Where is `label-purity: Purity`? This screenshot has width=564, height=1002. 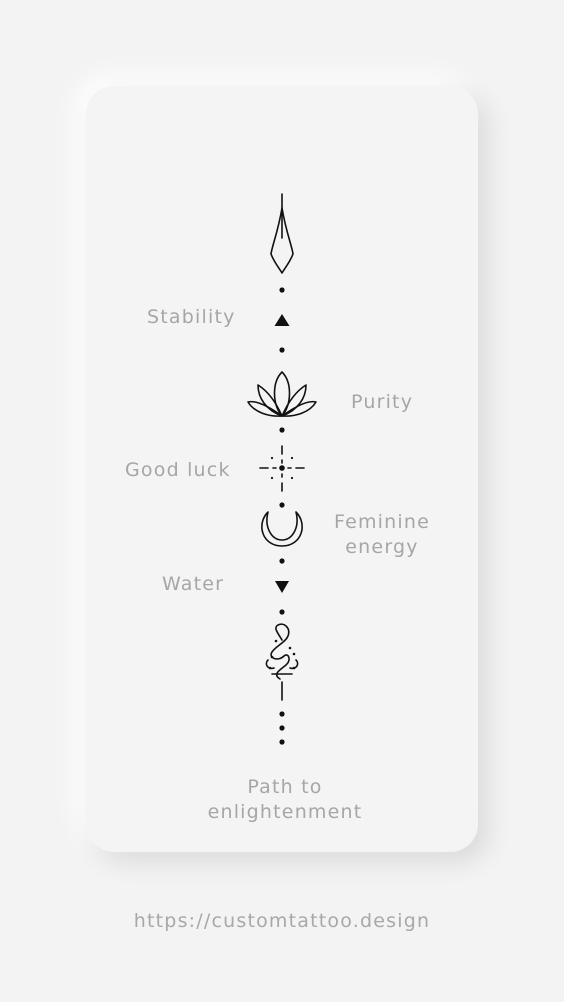 label-purity: Purity is located at coordinates (382, 402).